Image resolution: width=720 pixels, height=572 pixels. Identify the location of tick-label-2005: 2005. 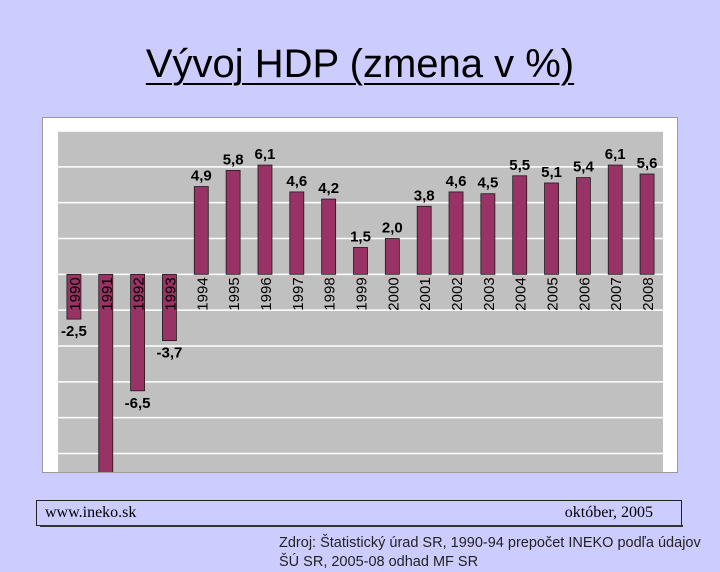
(553, 293).